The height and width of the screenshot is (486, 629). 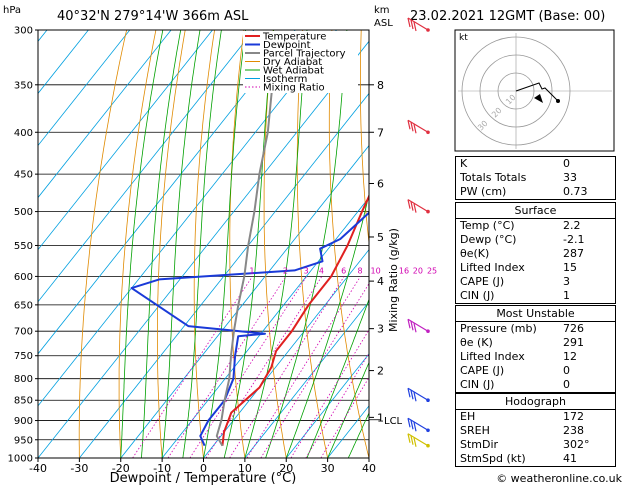 What do you see at coordinates (477, 384) in the screenshot?
I see `mu-label: CIN (J)` at bounding box center [477, 384].